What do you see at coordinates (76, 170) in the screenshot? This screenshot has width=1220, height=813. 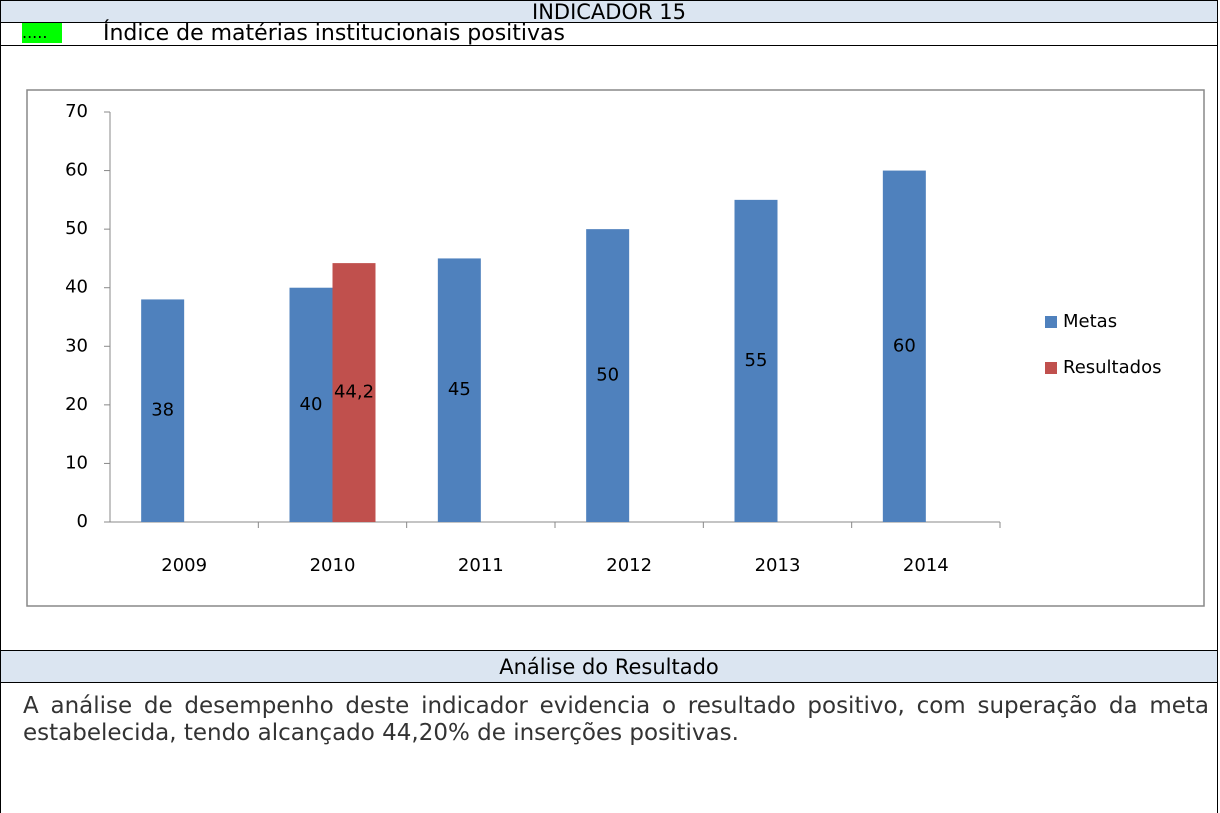 I see `y-tick-label: 60` at bounding box center [76, 170].